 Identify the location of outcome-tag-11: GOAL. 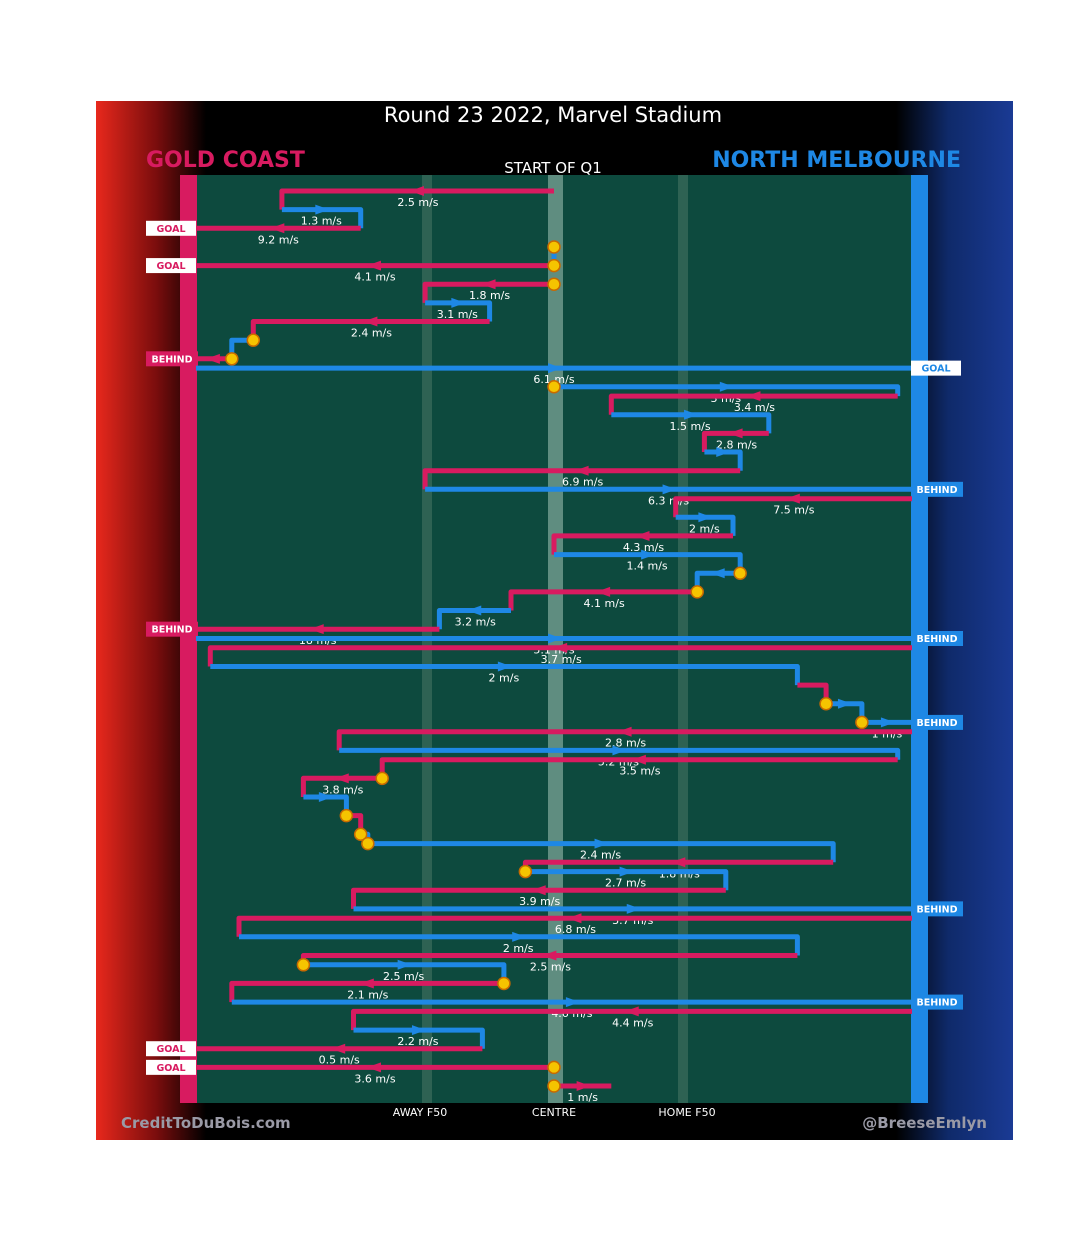
(935, 369).